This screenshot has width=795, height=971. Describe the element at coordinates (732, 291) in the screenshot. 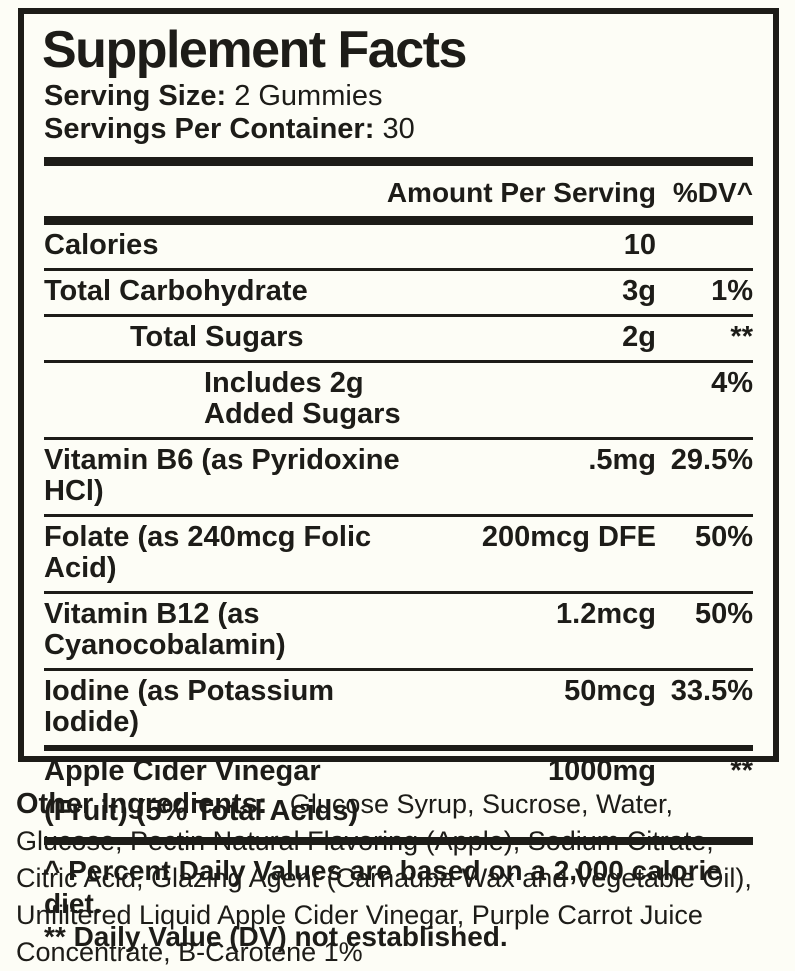

I see `nutrient-dv: 1%` at that location.